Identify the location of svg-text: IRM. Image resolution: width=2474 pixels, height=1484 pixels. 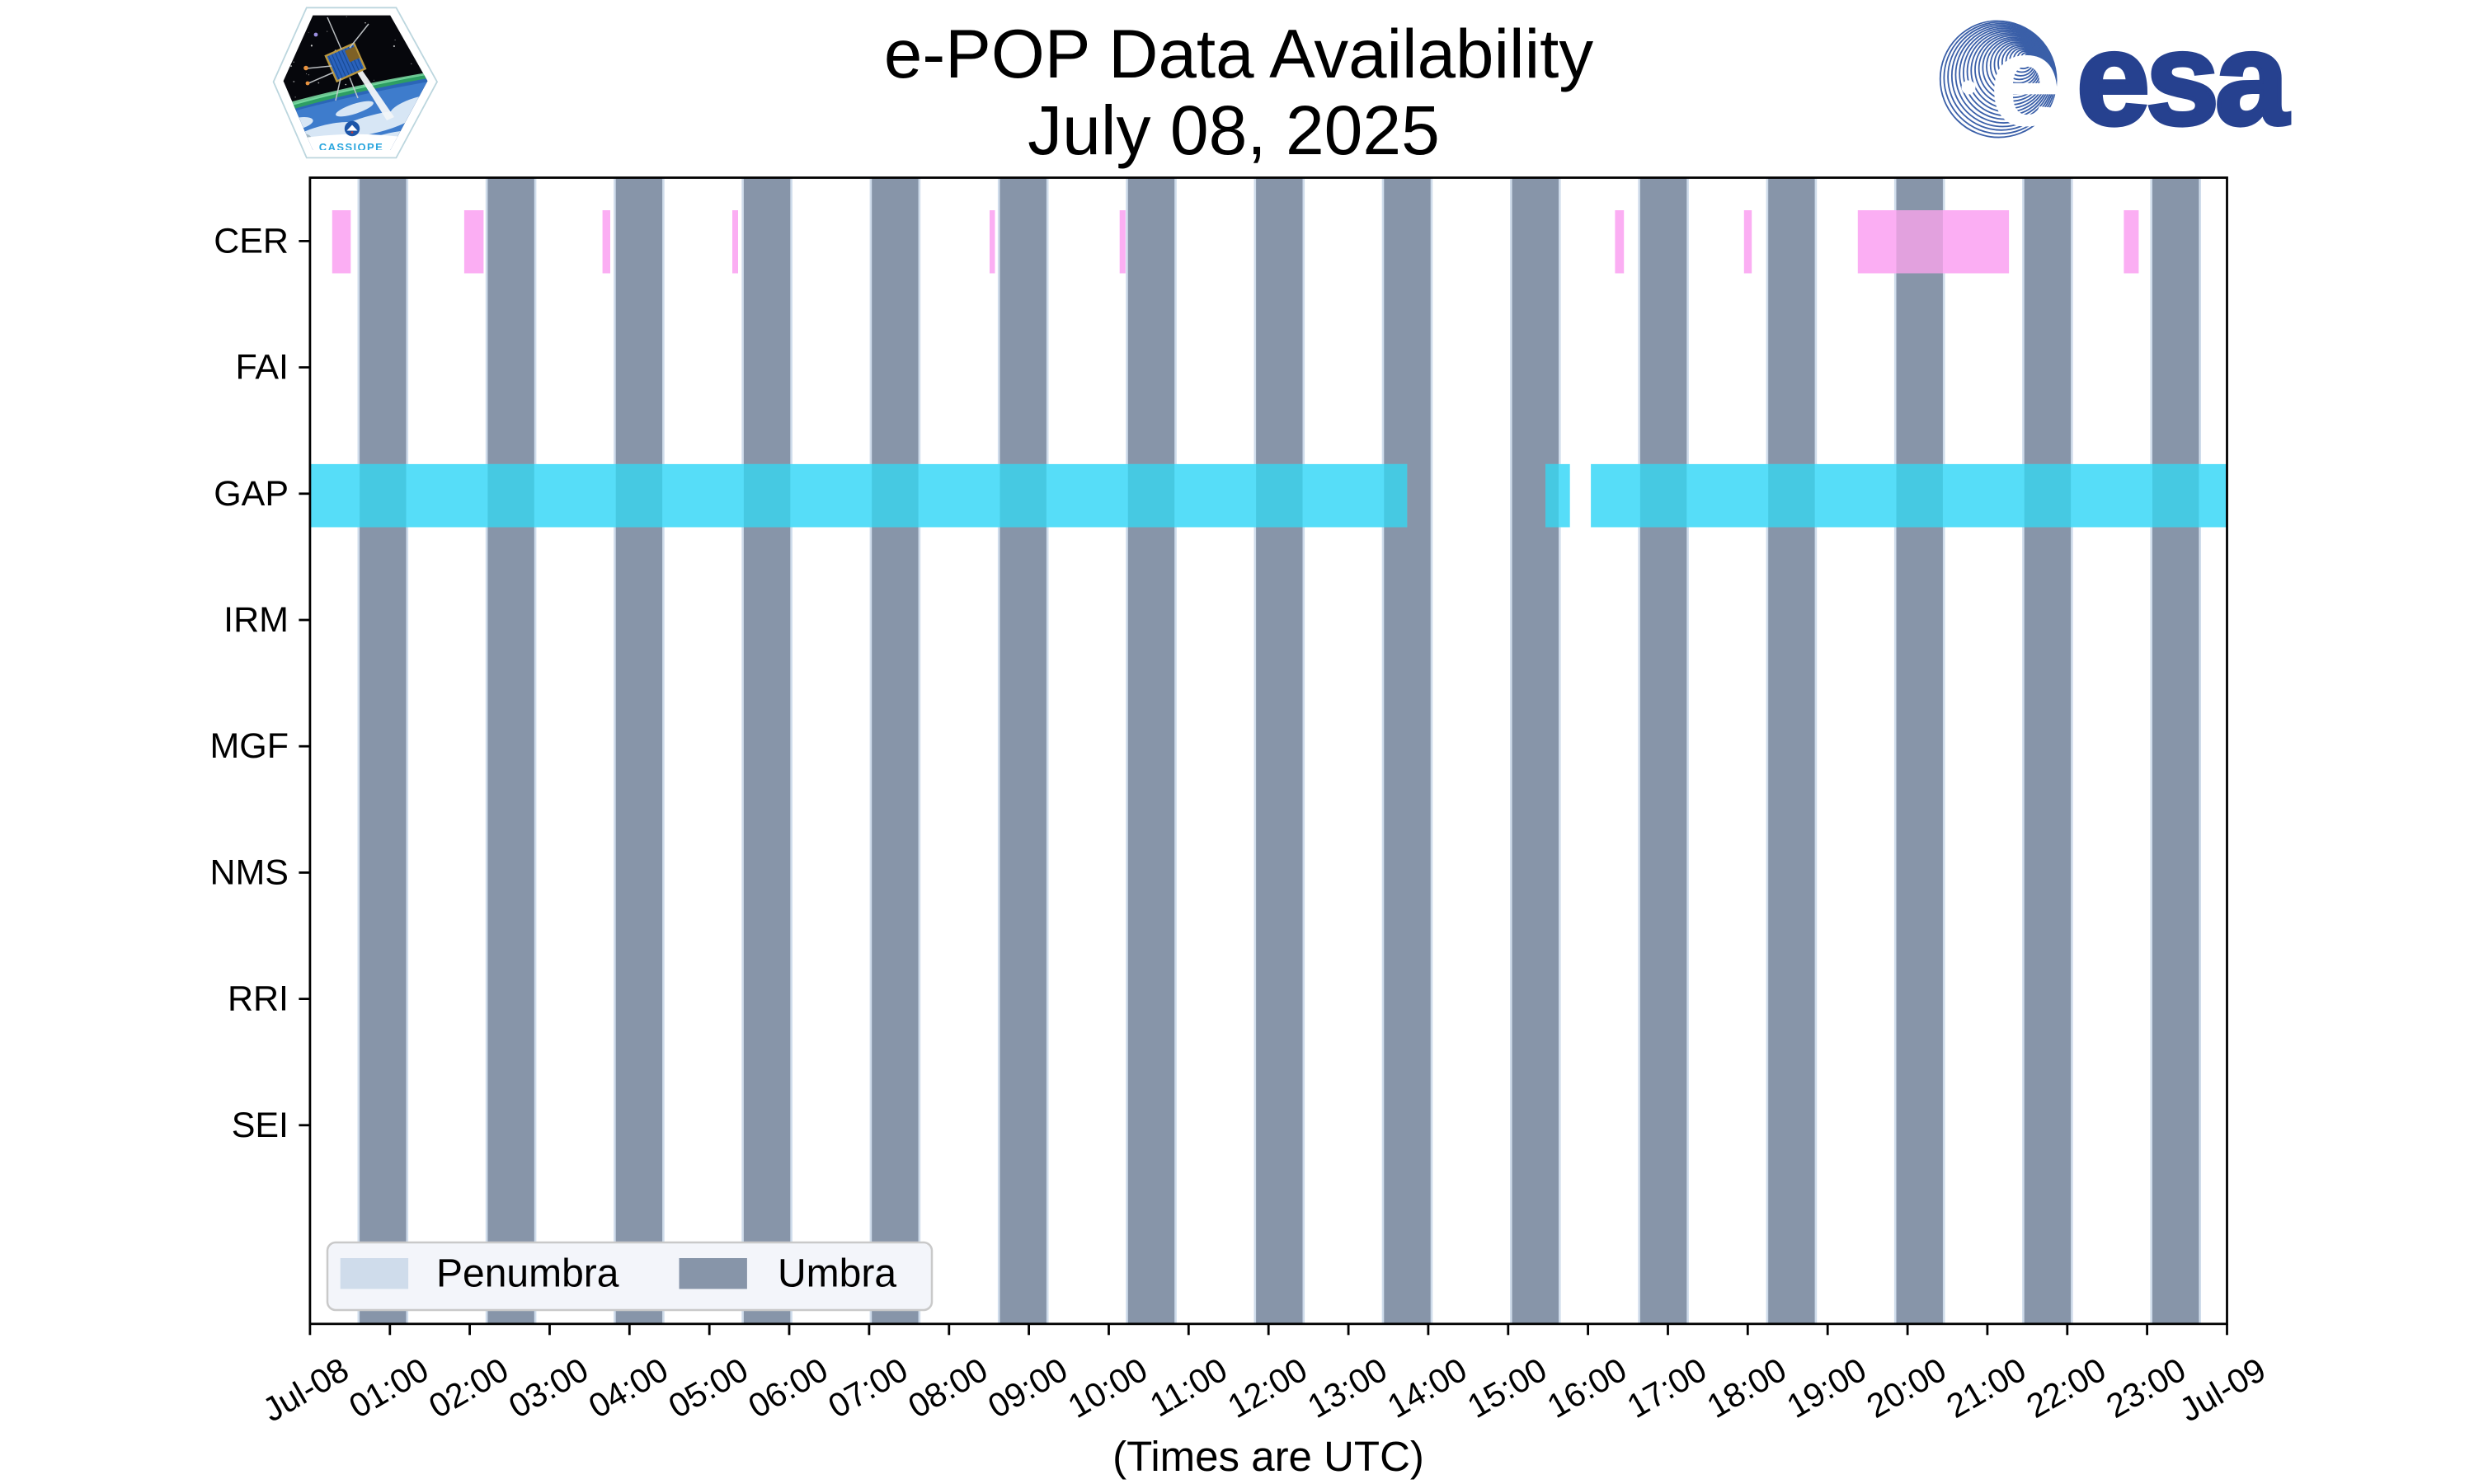
(256, 620).